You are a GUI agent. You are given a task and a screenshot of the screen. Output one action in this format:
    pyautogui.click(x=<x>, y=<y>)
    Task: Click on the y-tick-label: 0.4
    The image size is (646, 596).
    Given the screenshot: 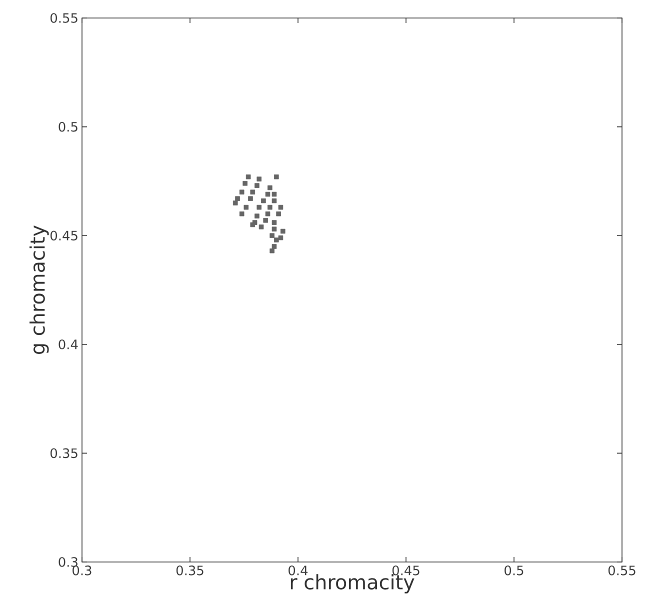 What is the action you would take?
    pyautogui.click(x=68, y=345)
    